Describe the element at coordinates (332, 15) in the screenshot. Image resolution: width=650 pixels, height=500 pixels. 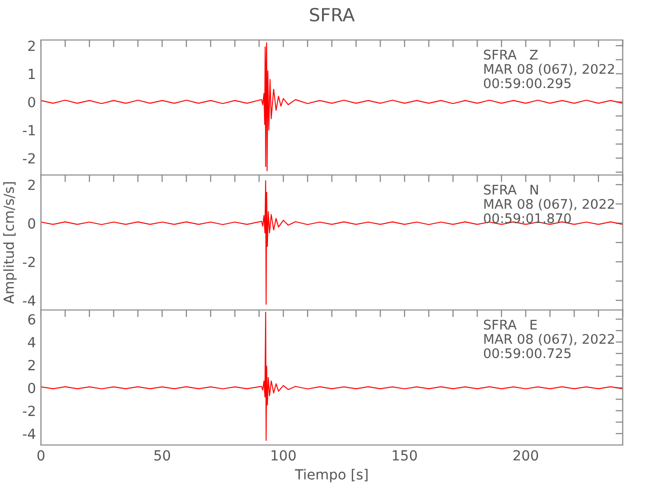
I see `chart-title: SFRA` at that location.